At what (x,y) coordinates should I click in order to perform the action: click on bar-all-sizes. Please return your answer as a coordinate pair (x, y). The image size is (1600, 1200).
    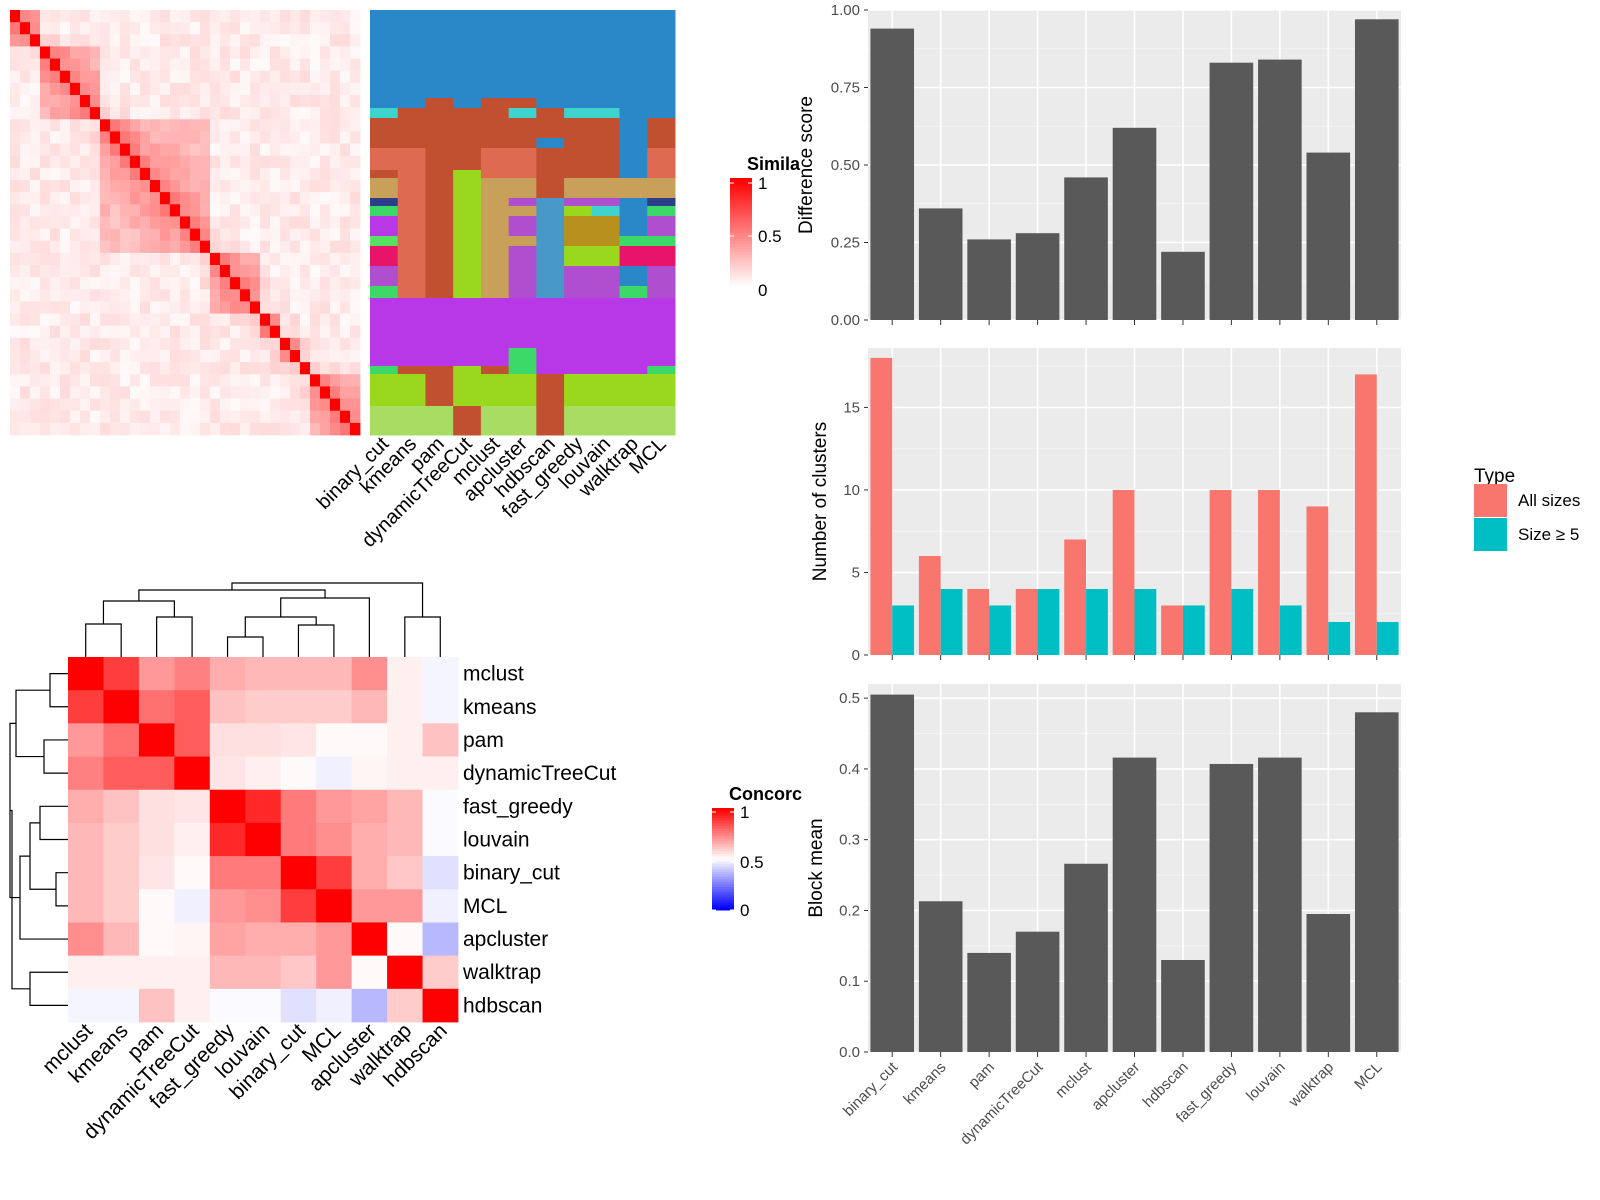
    Looking at the image, I should click on (1075, 597).